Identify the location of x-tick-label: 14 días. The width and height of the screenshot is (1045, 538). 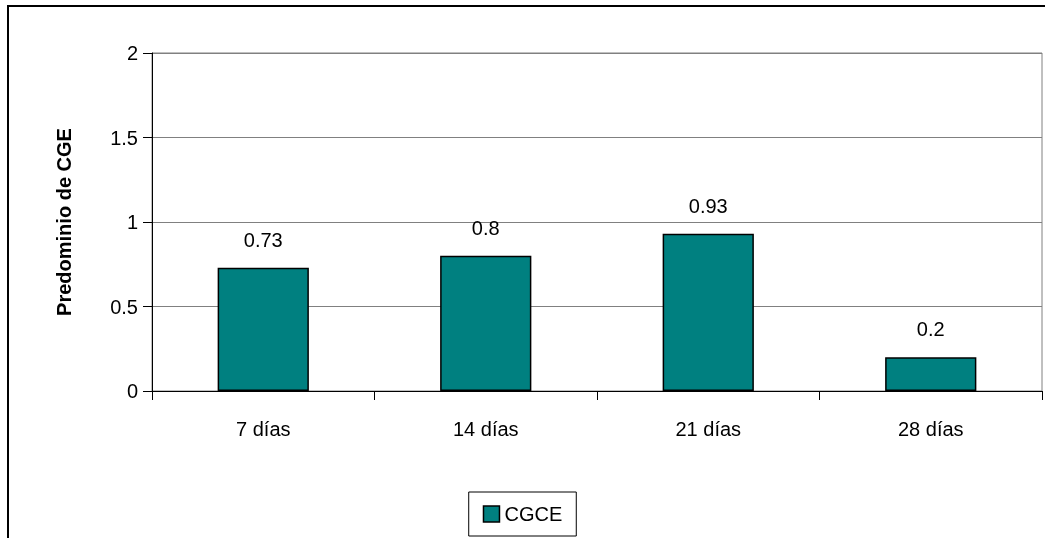
(485, 429).